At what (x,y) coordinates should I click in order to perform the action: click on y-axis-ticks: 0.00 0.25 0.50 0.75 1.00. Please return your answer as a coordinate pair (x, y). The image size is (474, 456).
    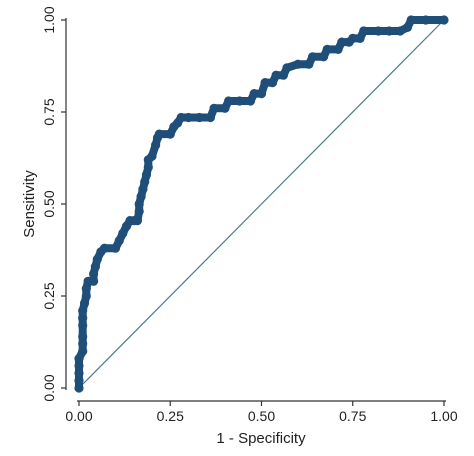
    Looking at the image, I should click on (53, 204).